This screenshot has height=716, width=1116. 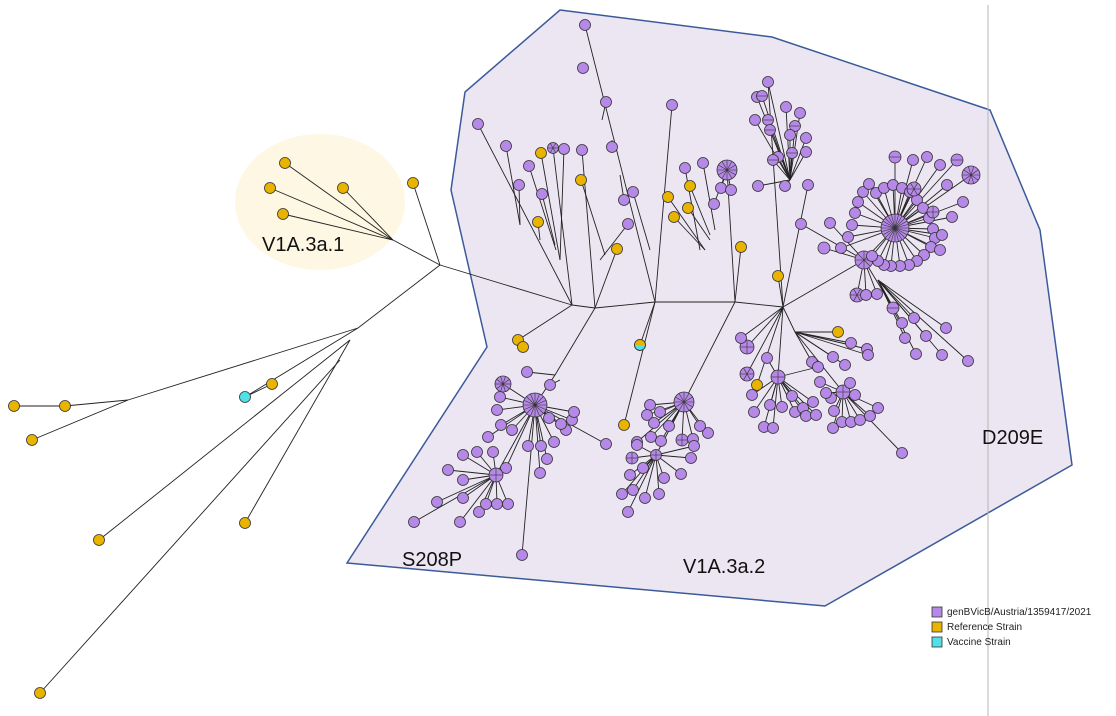 What do you see at coordinates (432, 560) in the screenshot?
I see `mutation-label-s208p: S208P` at bounding box center [432, 560].